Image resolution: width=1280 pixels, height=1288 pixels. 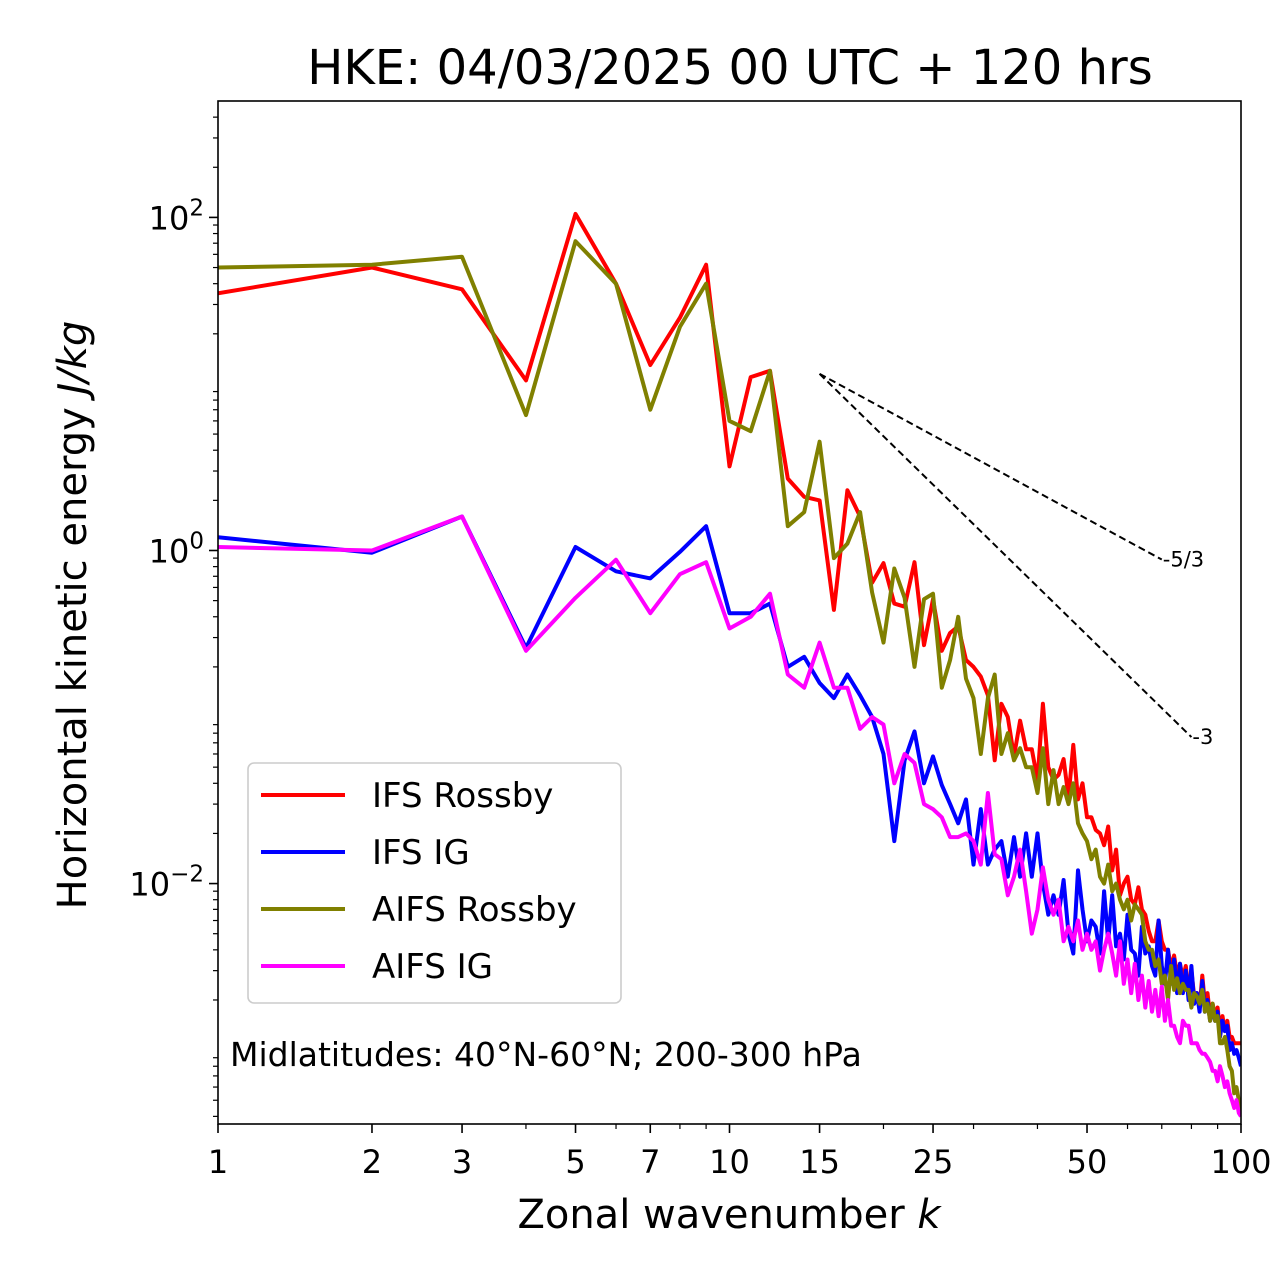 What do you see at coordinates (462, 1162) in the screenshot?
I see `x-tick-label: 3` at bounding box center [462, 1162].